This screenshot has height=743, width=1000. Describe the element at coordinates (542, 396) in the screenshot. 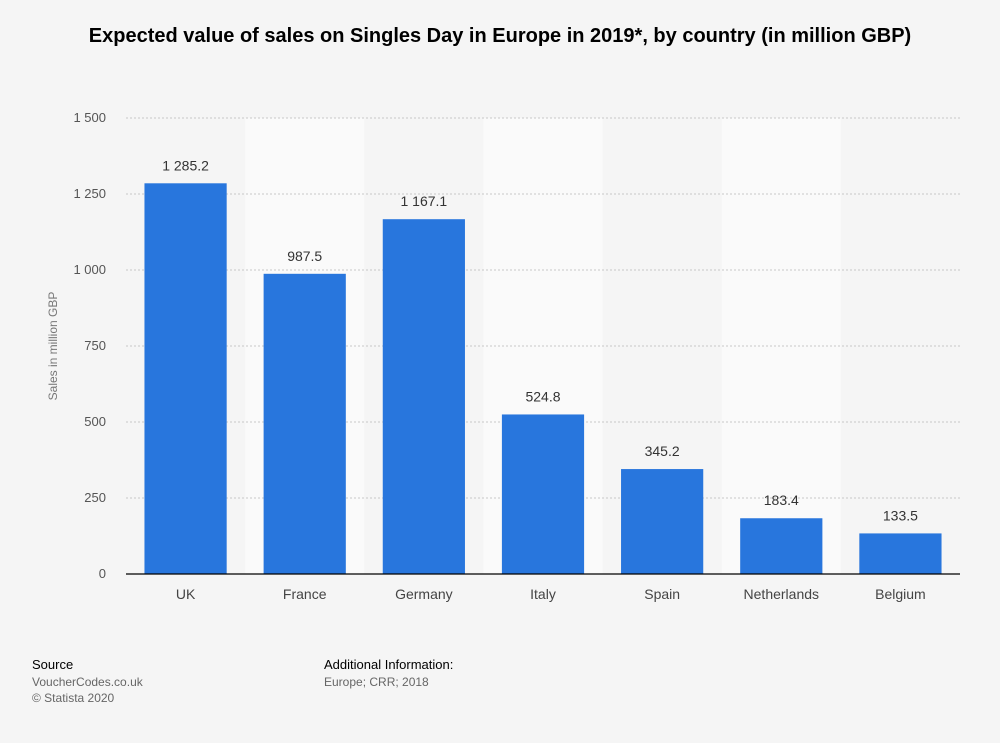

I see `data-label: 524.8` at that location.